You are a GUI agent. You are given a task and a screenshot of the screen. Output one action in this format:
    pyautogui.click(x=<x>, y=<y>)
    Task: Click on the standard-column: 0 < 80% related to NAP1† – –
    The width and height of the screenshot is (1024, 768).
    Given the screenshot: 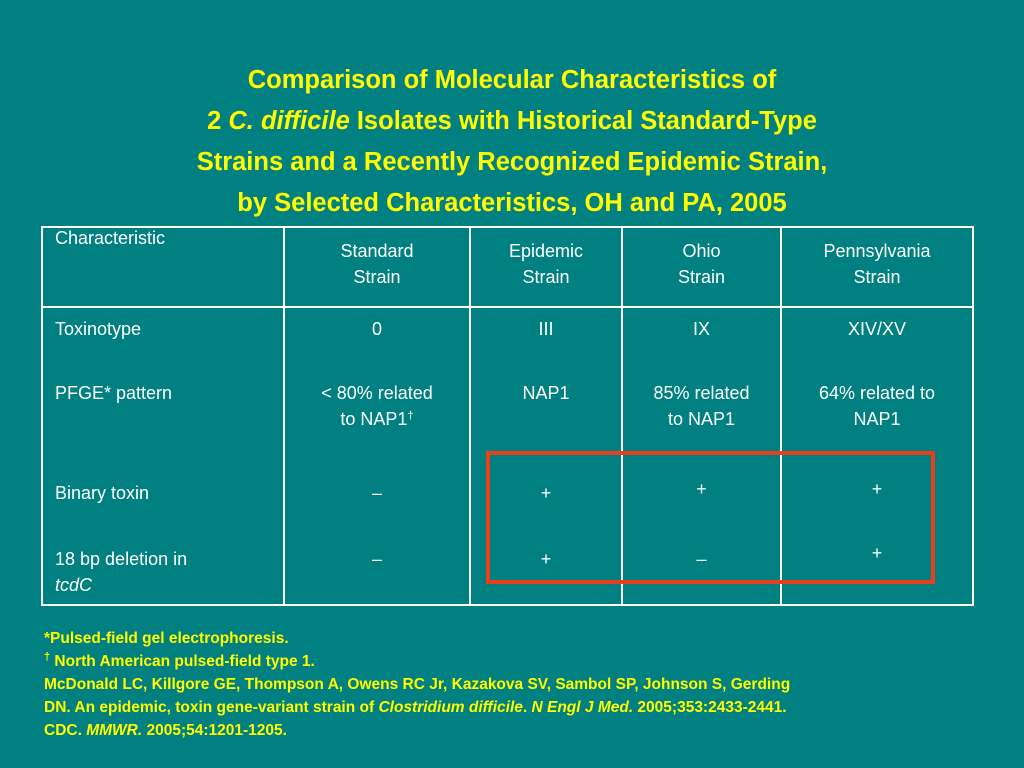 What is the action you would take?
    pyautogui.click(x=377, y=456)
    